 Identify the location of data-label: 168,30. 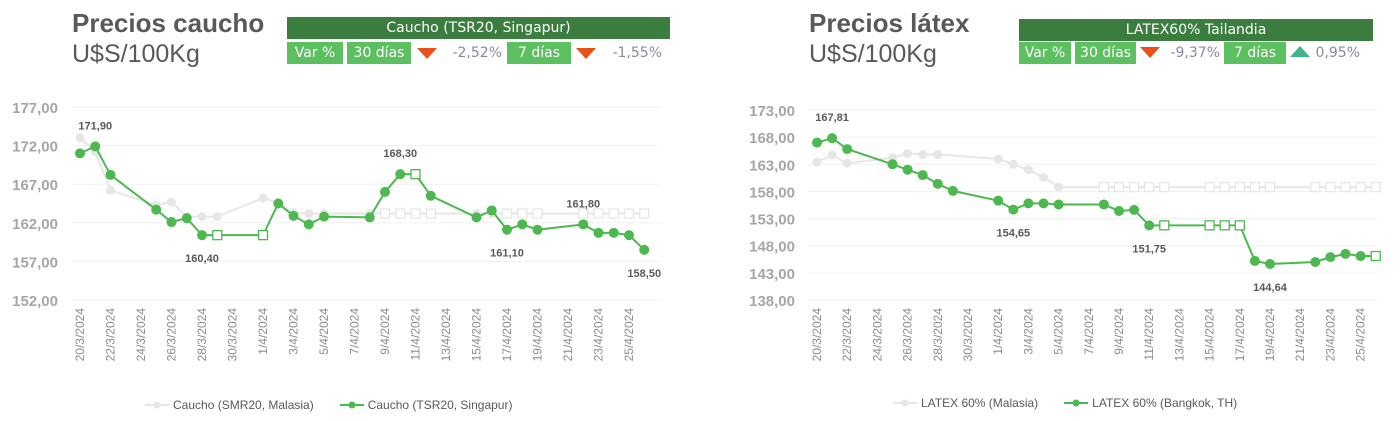
(400, 154).